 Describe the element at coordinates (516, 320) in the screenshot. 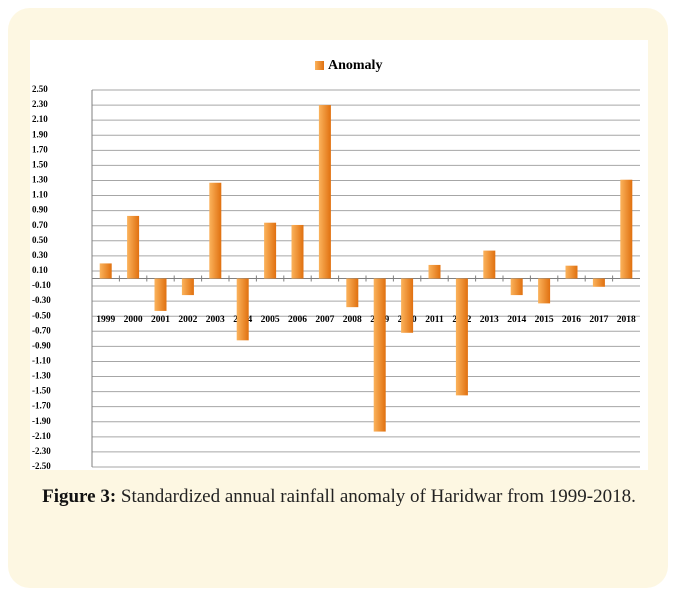

I see `x-tick-label: 2014` at that location.